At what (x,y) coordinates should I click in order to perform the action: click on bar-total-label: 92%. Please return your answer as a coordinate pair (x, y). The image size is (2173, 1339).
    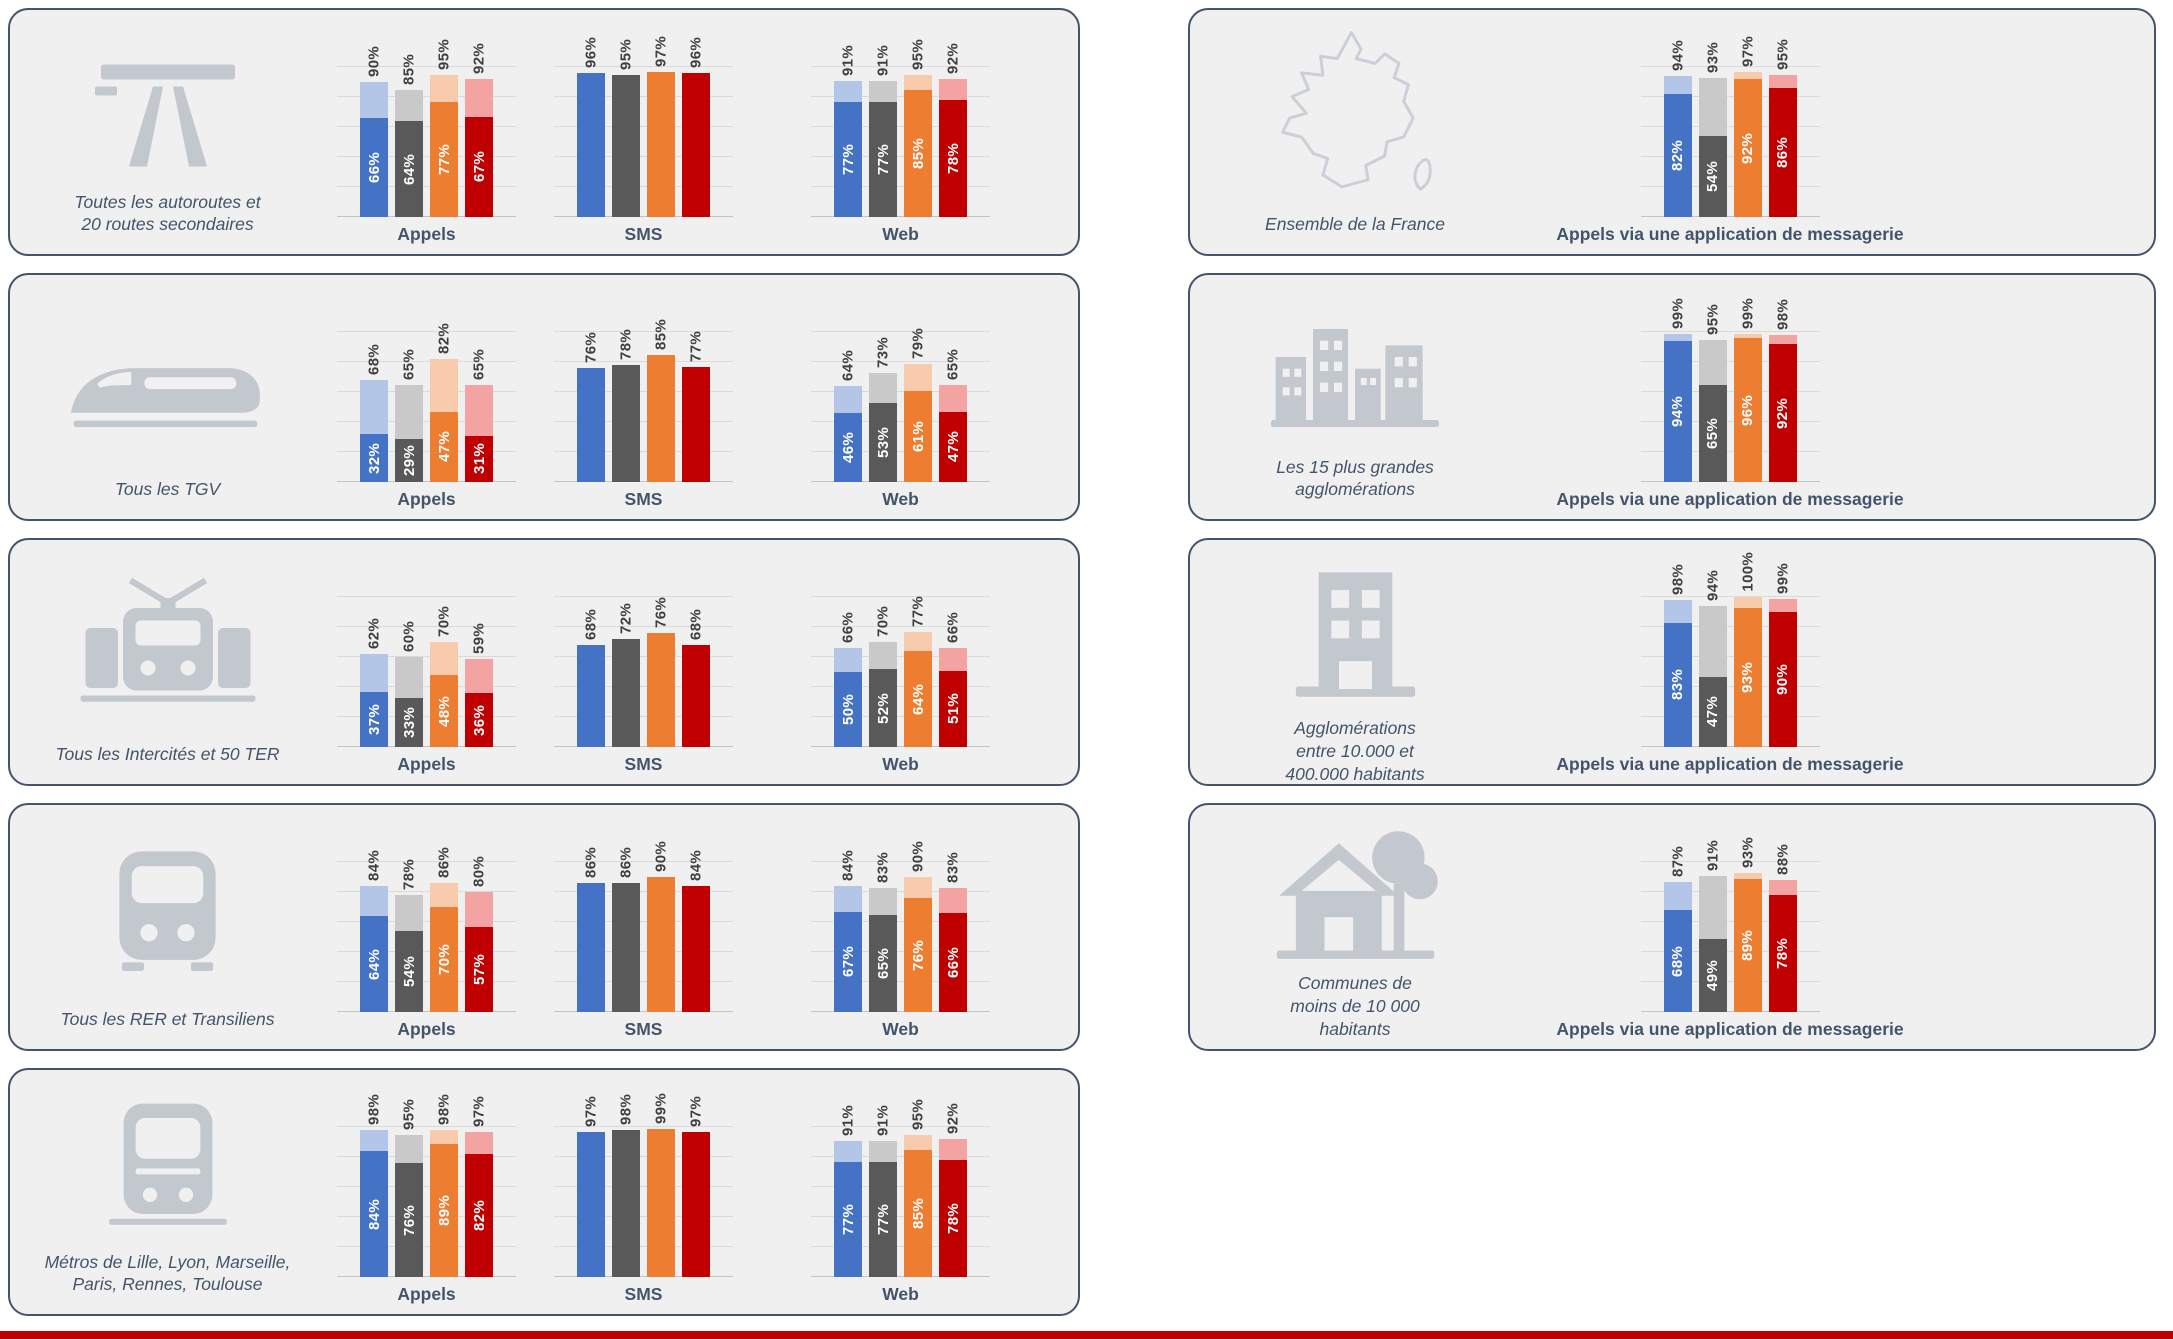
    Looking at the image, I should click on (953, 58).